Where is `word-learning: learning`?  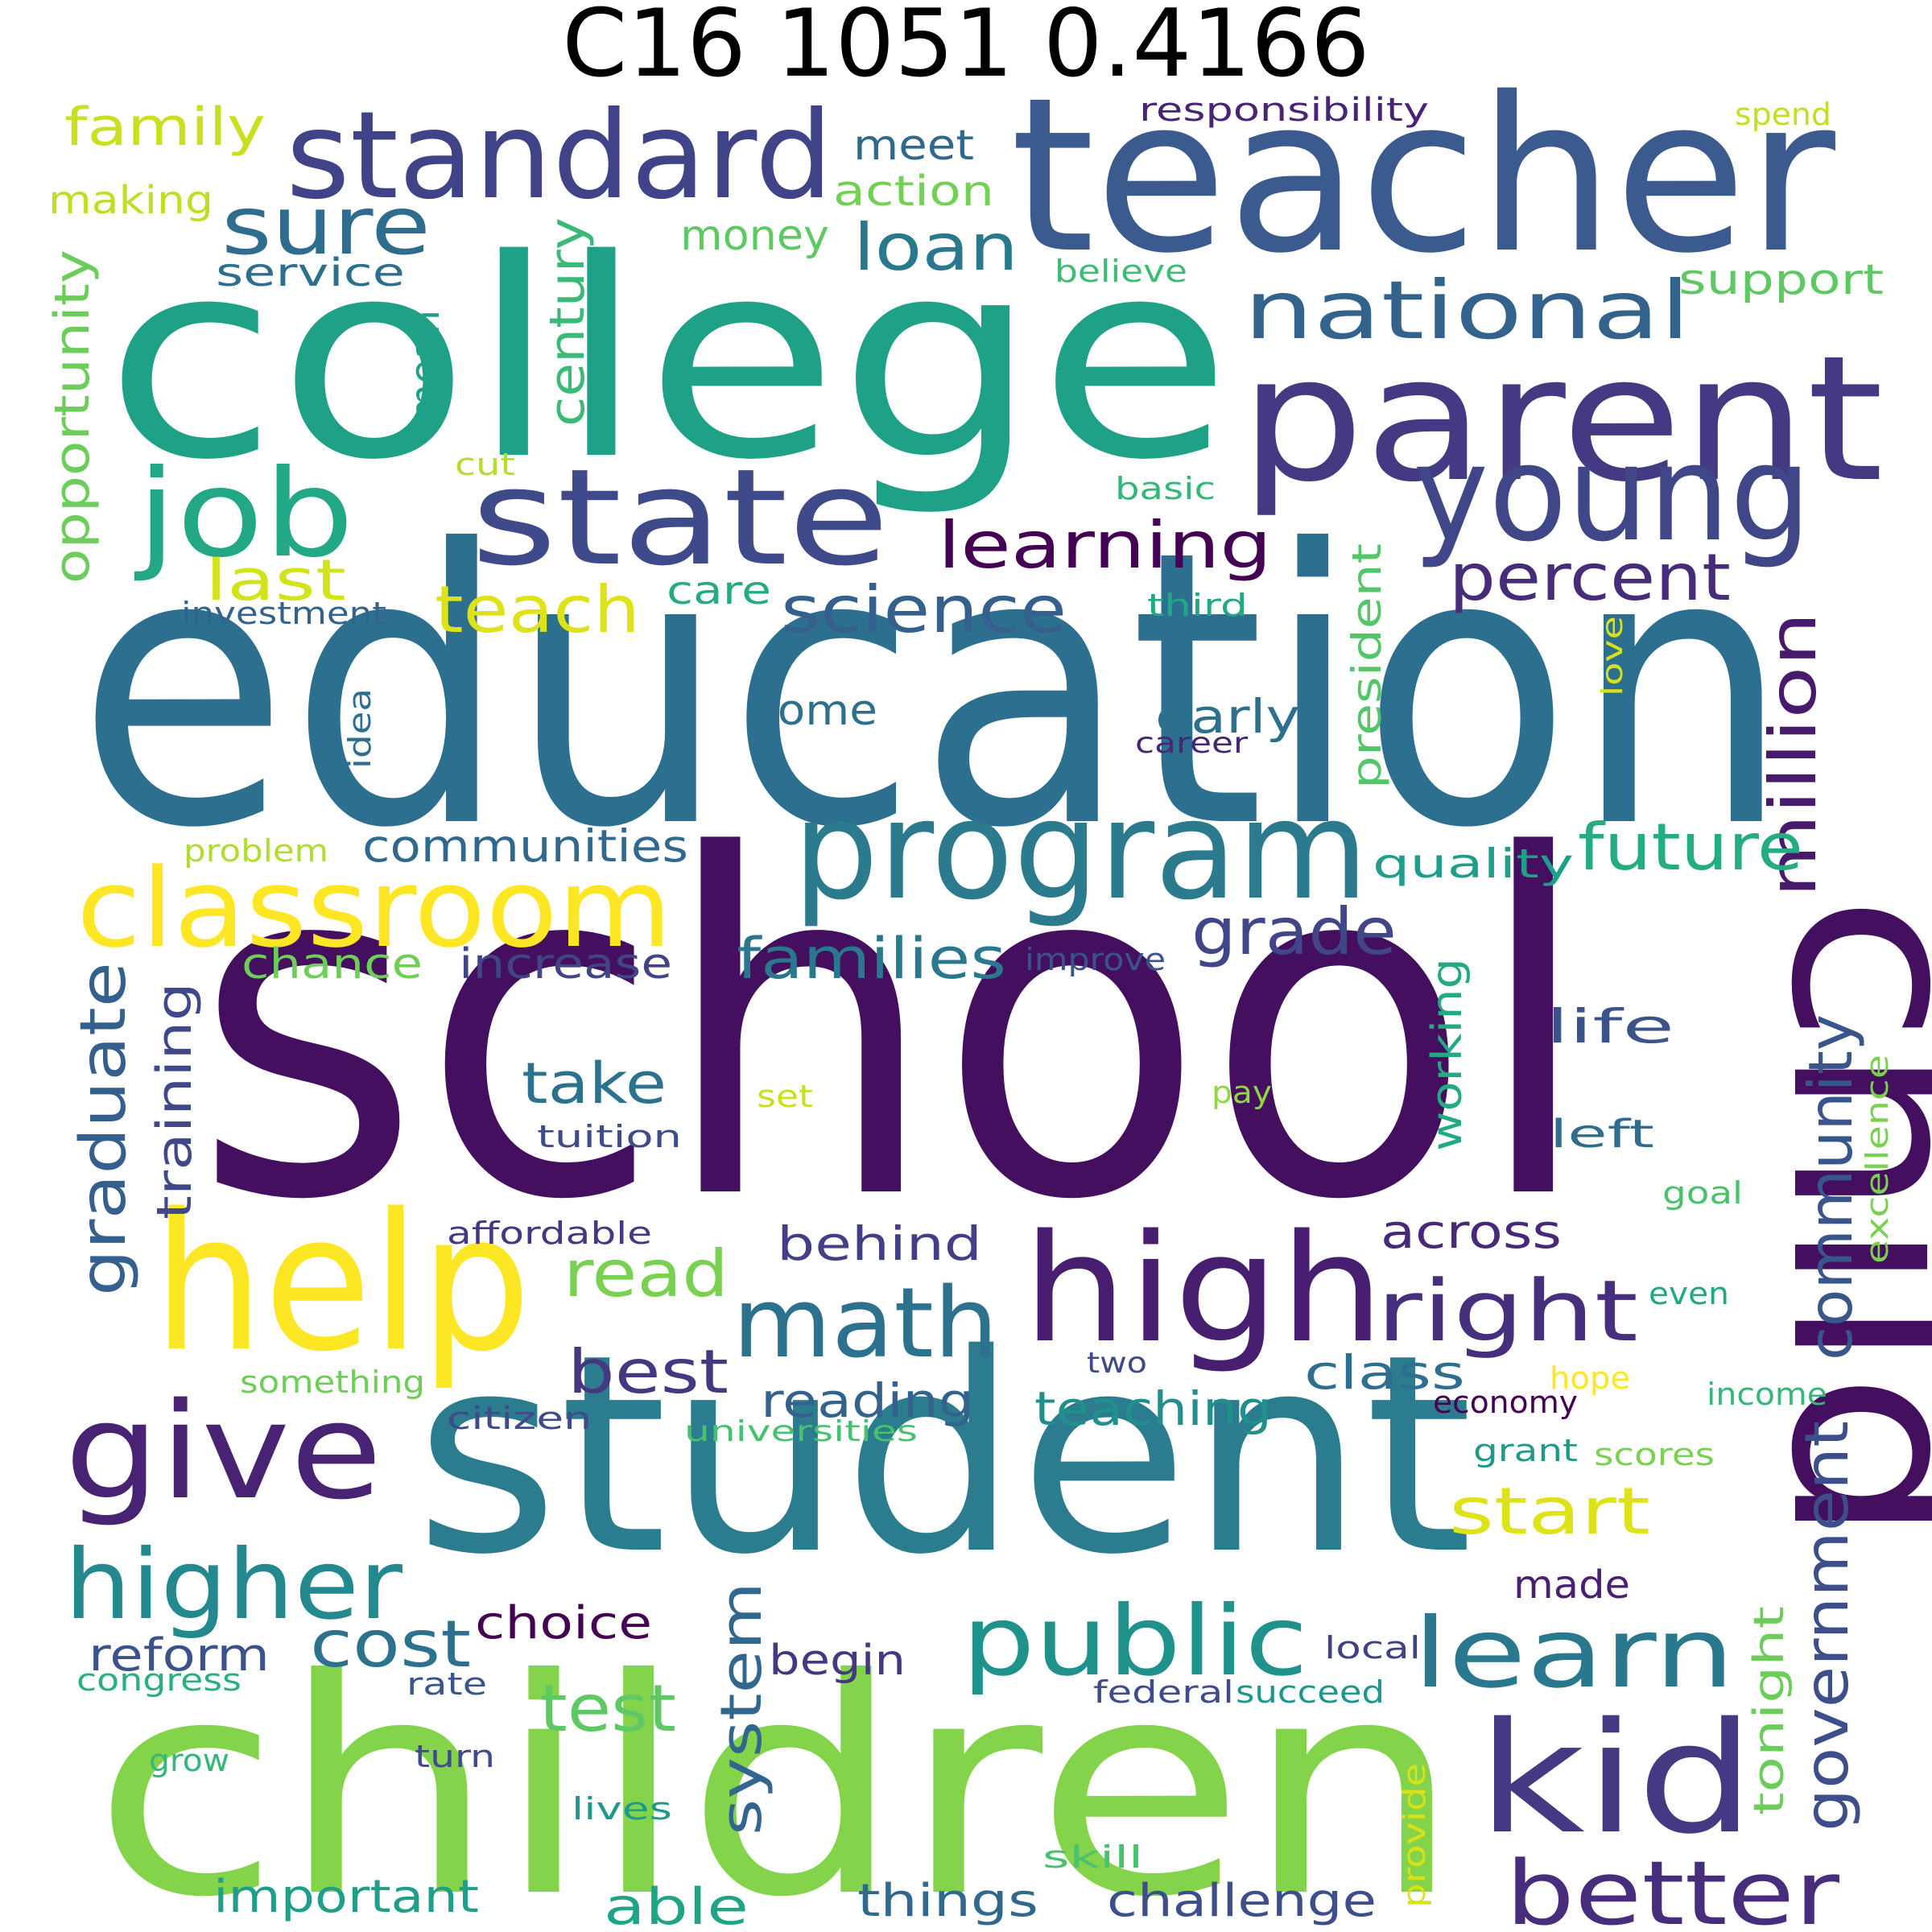
word-learning: learning is located at coordinates (1105, 545).